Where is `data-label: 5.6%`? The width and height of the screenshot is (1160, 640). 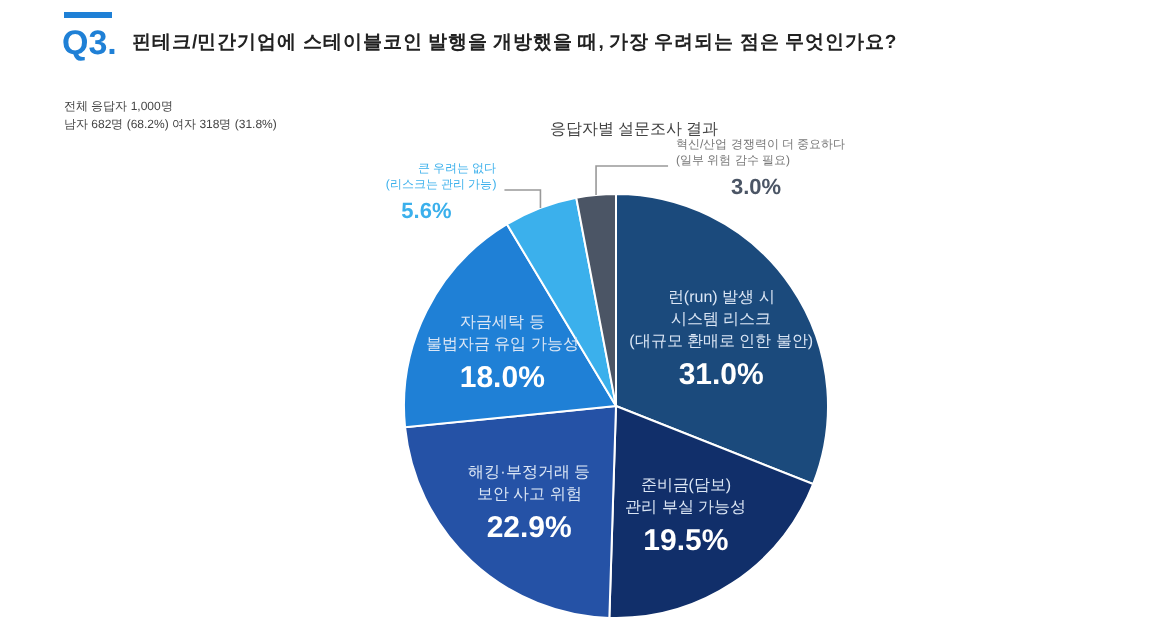 data-label: 5.6% is located at coordinates (426, 212).